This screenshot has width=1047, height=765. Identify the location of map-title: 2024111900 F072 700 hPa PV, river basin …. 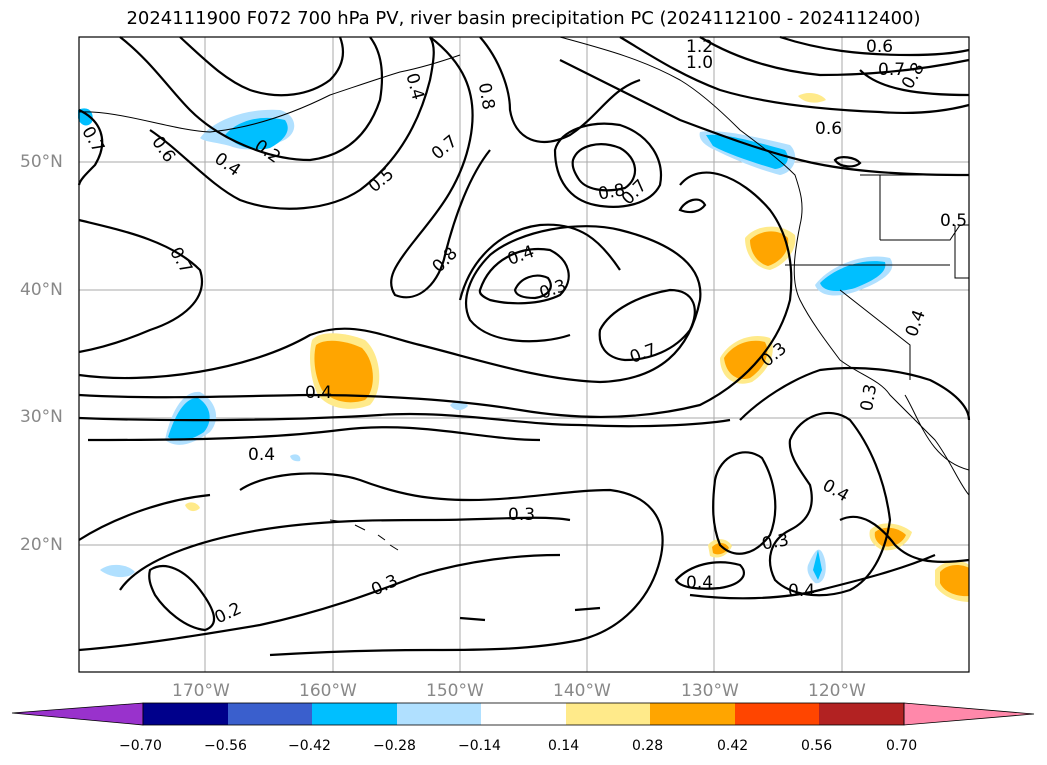
(523, 18).